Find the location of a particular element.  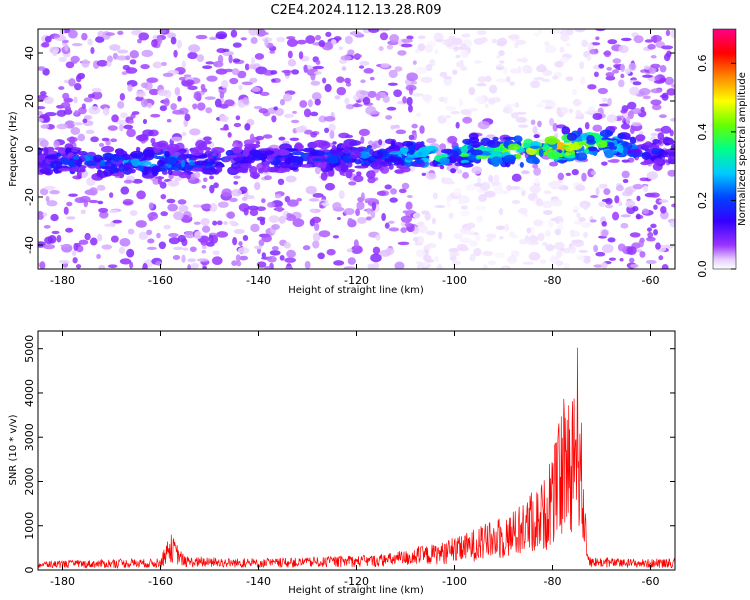

snr-xlabel: Height of straight line (km) is located at coordinates (356, 590).